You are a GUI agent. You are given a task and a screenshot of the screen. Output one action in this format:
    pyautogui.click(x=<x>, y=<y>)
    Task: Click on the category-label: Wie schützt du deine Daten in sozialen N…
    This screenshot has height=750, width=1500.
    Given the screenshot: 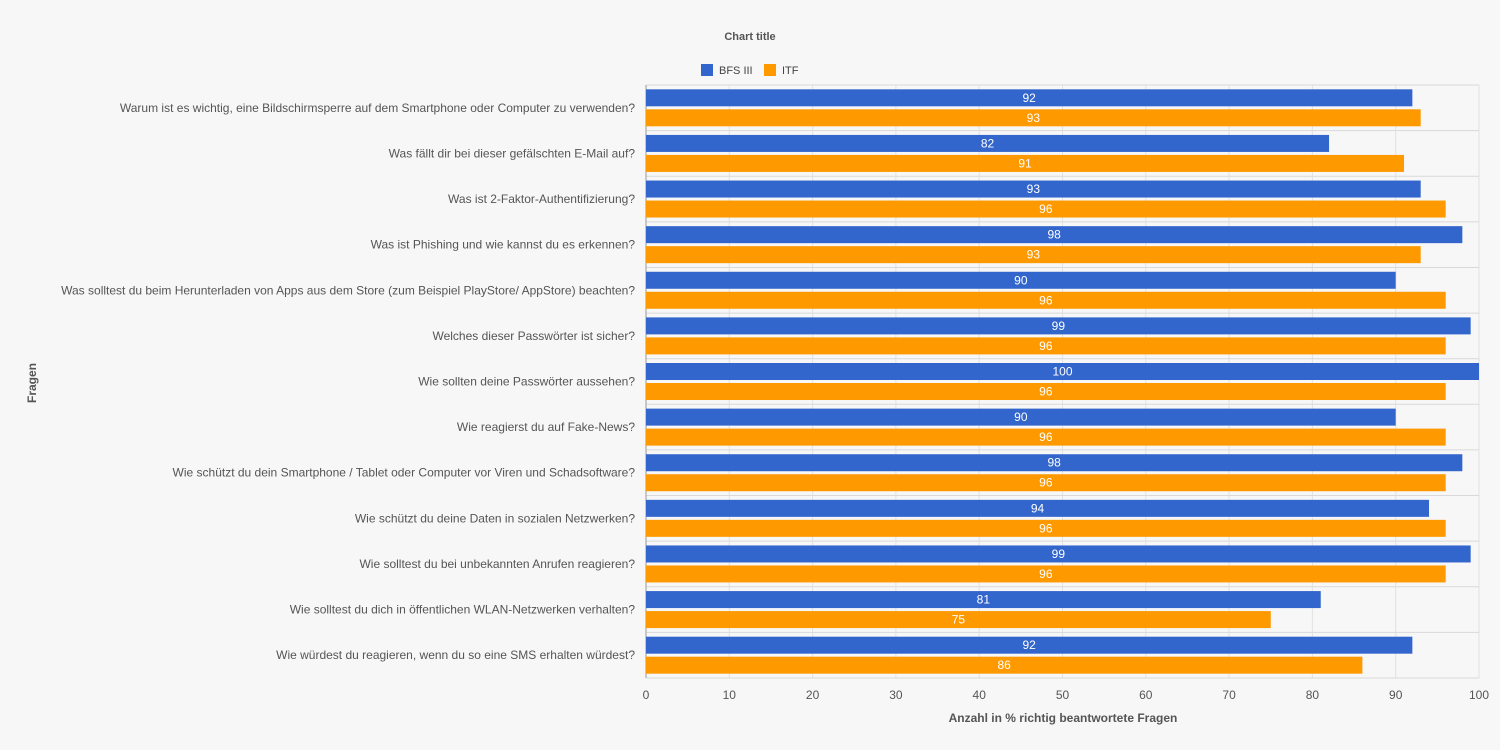 What is the action you would take?
    pyautogui.click(x=495, y=518)
    